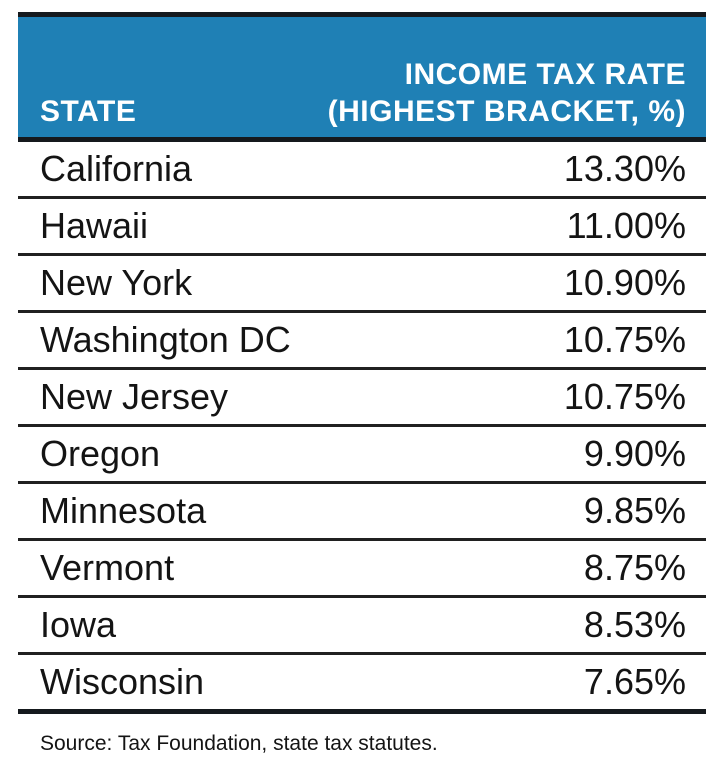 The width and height of the screenshot is (720, 781). Describe the element at coordinates (100, 453) in the screenshot. I see `state-cell: Oregon` at that location.